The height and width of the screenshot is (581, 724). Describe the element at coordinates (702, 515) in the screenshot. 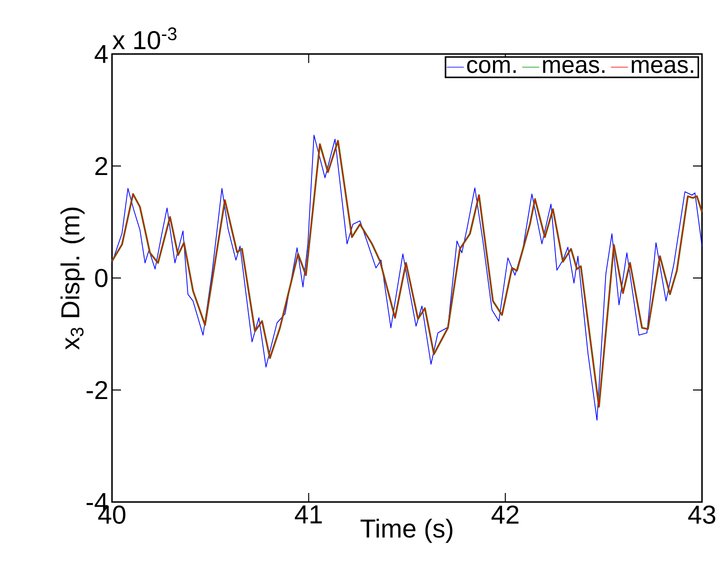

I see `x-tick-label: 43` at that location.